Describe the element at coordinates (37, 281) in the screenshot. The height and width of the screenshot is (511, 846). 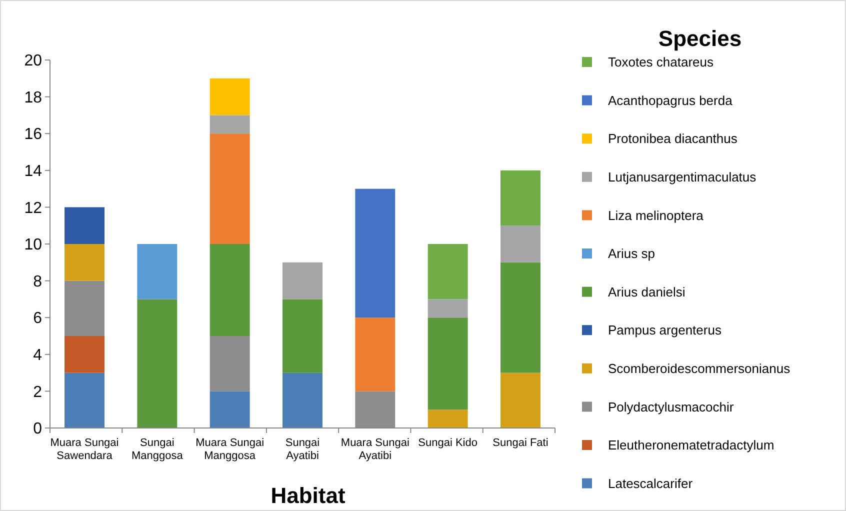
I see `y-tick-label: 8` at that location.